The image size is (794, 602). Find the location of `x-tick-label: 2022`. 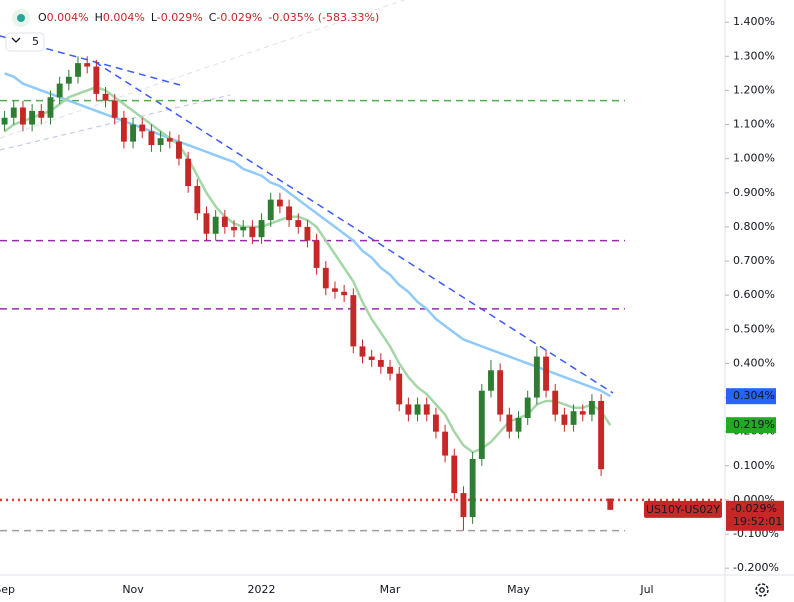

x-tick-label: 2022 is located at coordinates (262, 589).